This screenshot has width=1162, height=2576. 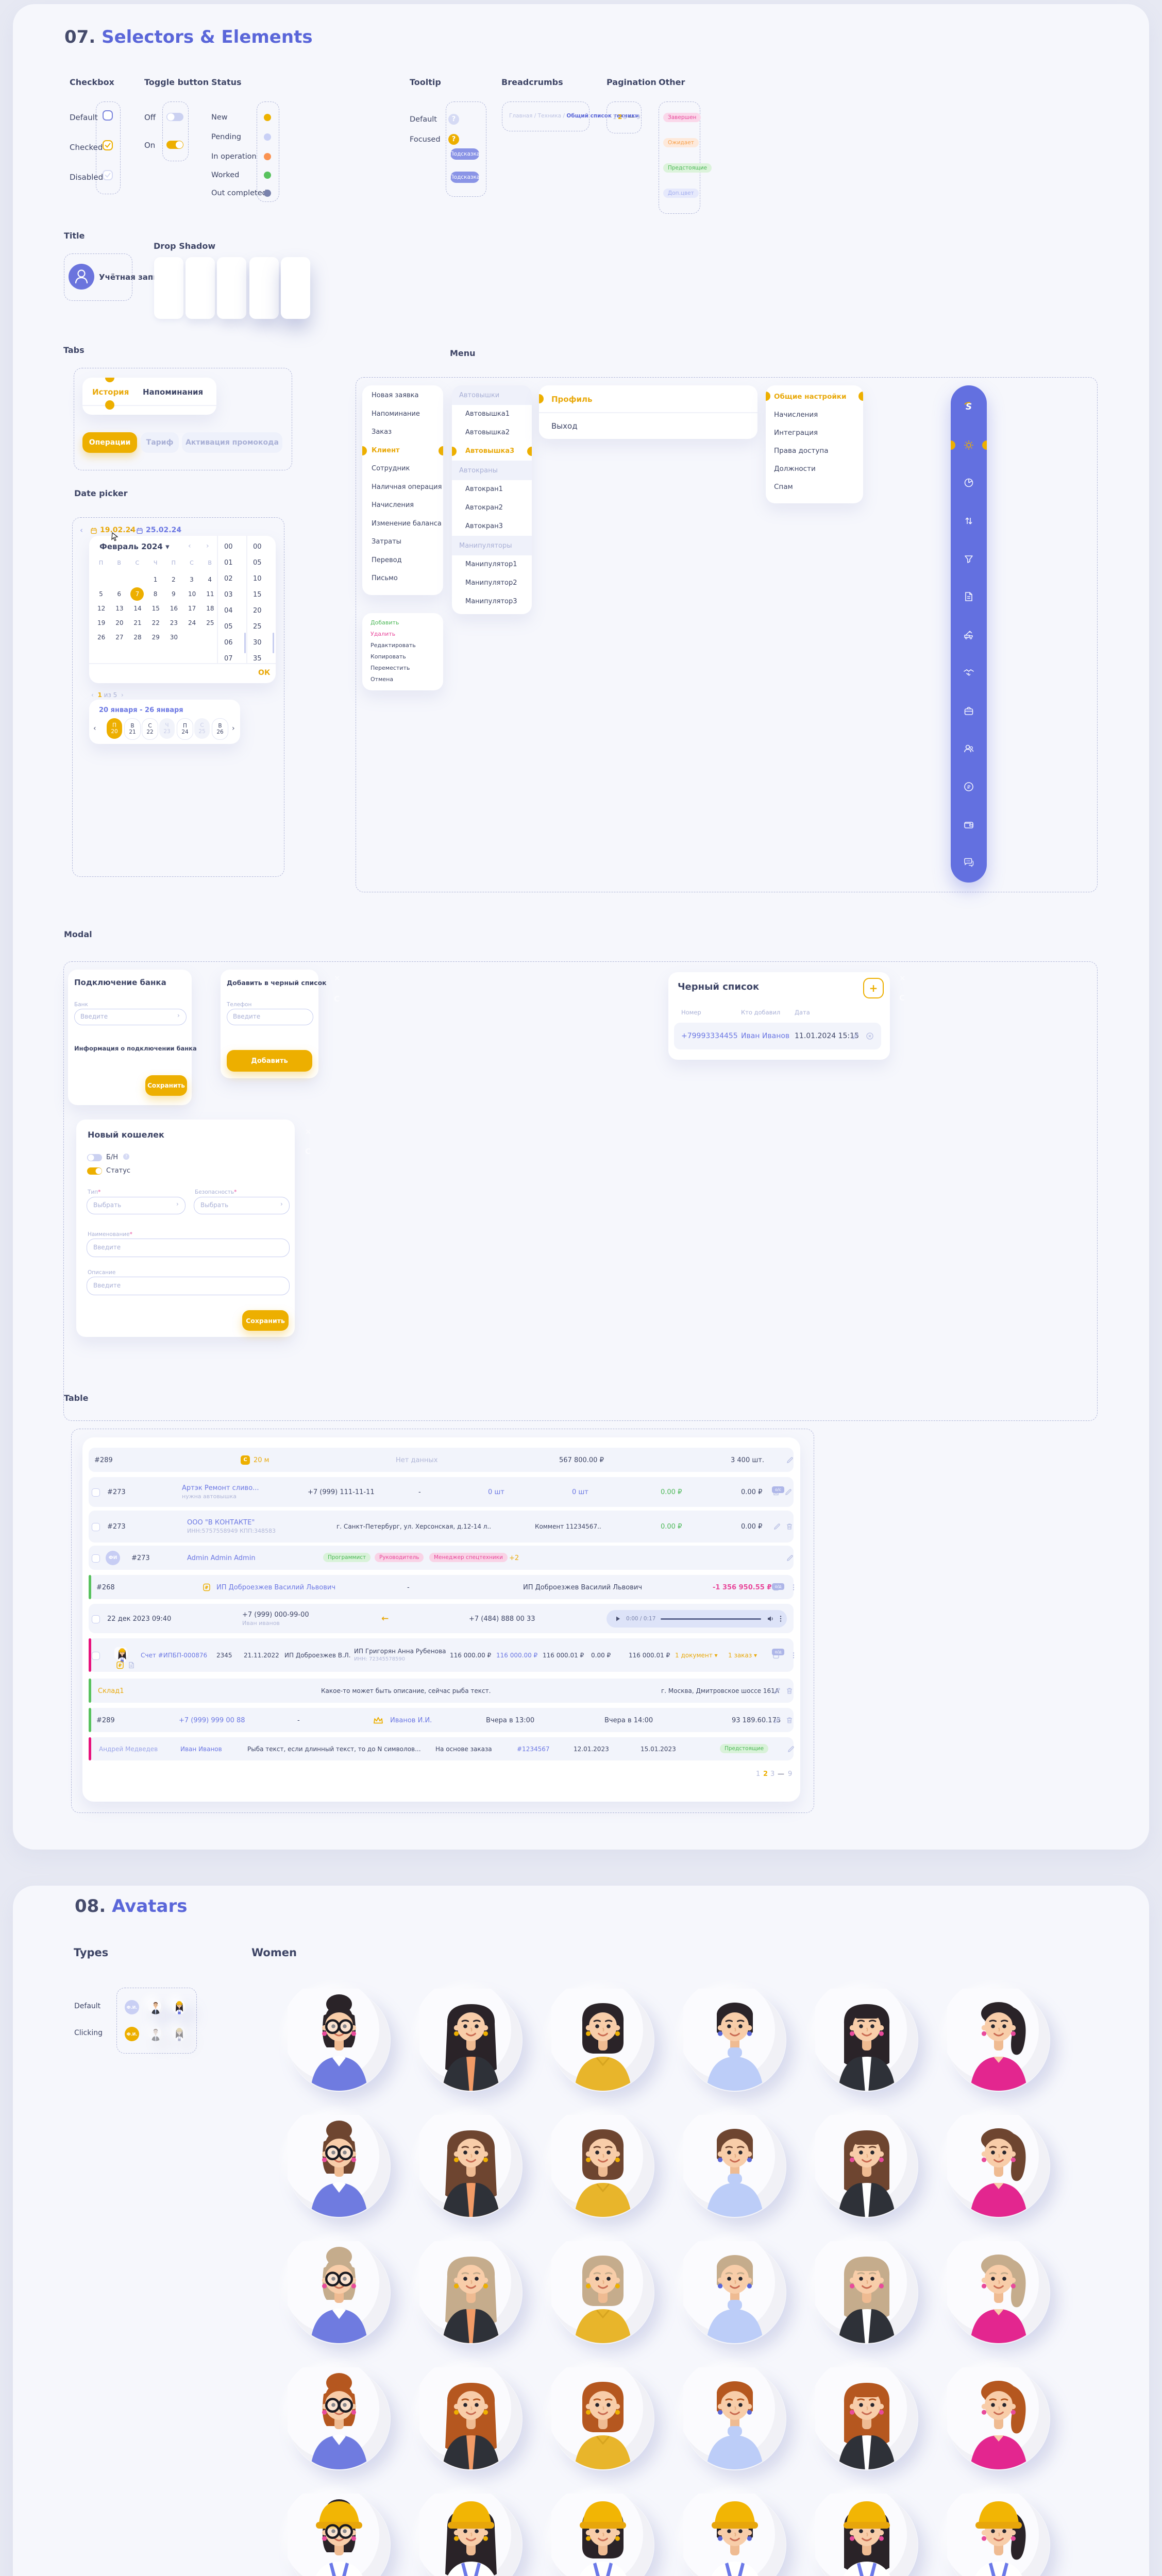 I want to click on day-cell: 20, so click(x=119, y=622).